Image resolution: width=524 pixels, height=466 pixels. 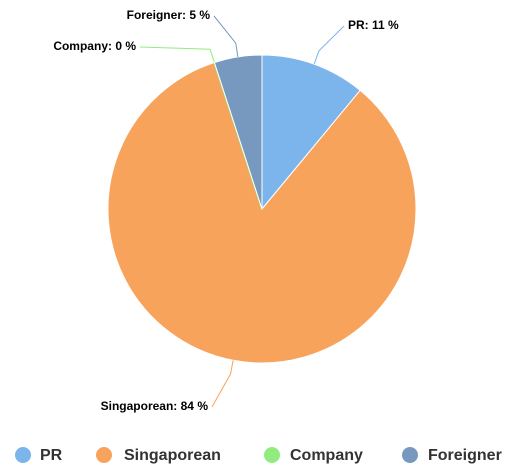 What do you see at coordinates (169, 15) in the screenshot?
I see `data-label: Foreigner: 5 %` at bounding box center [169, 15].